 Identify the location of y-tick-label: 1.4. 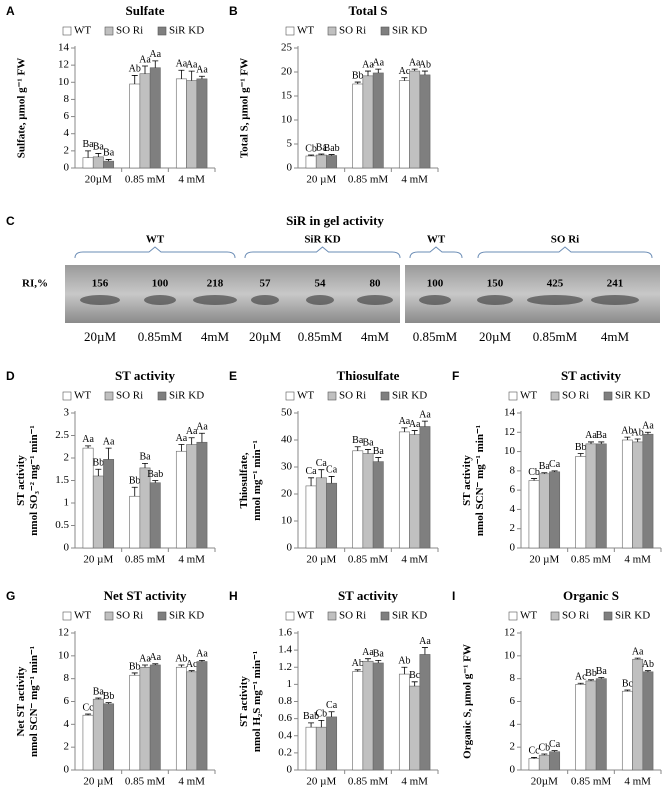
(285, 650).